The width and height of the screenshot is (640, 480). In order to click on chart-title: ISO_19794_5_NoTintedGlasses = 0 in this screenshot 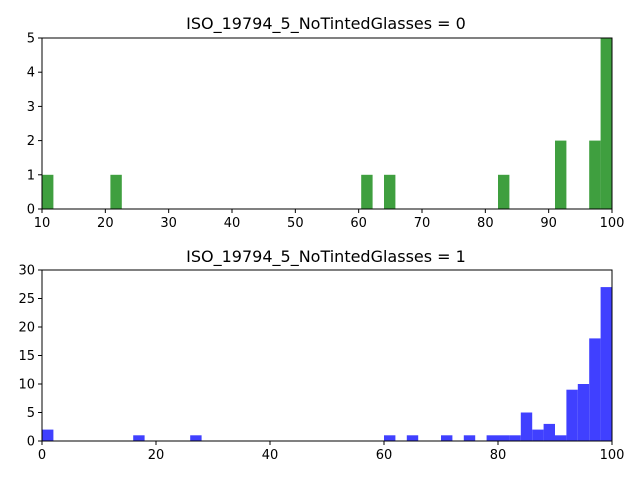, I will do `click(326, 24)`.